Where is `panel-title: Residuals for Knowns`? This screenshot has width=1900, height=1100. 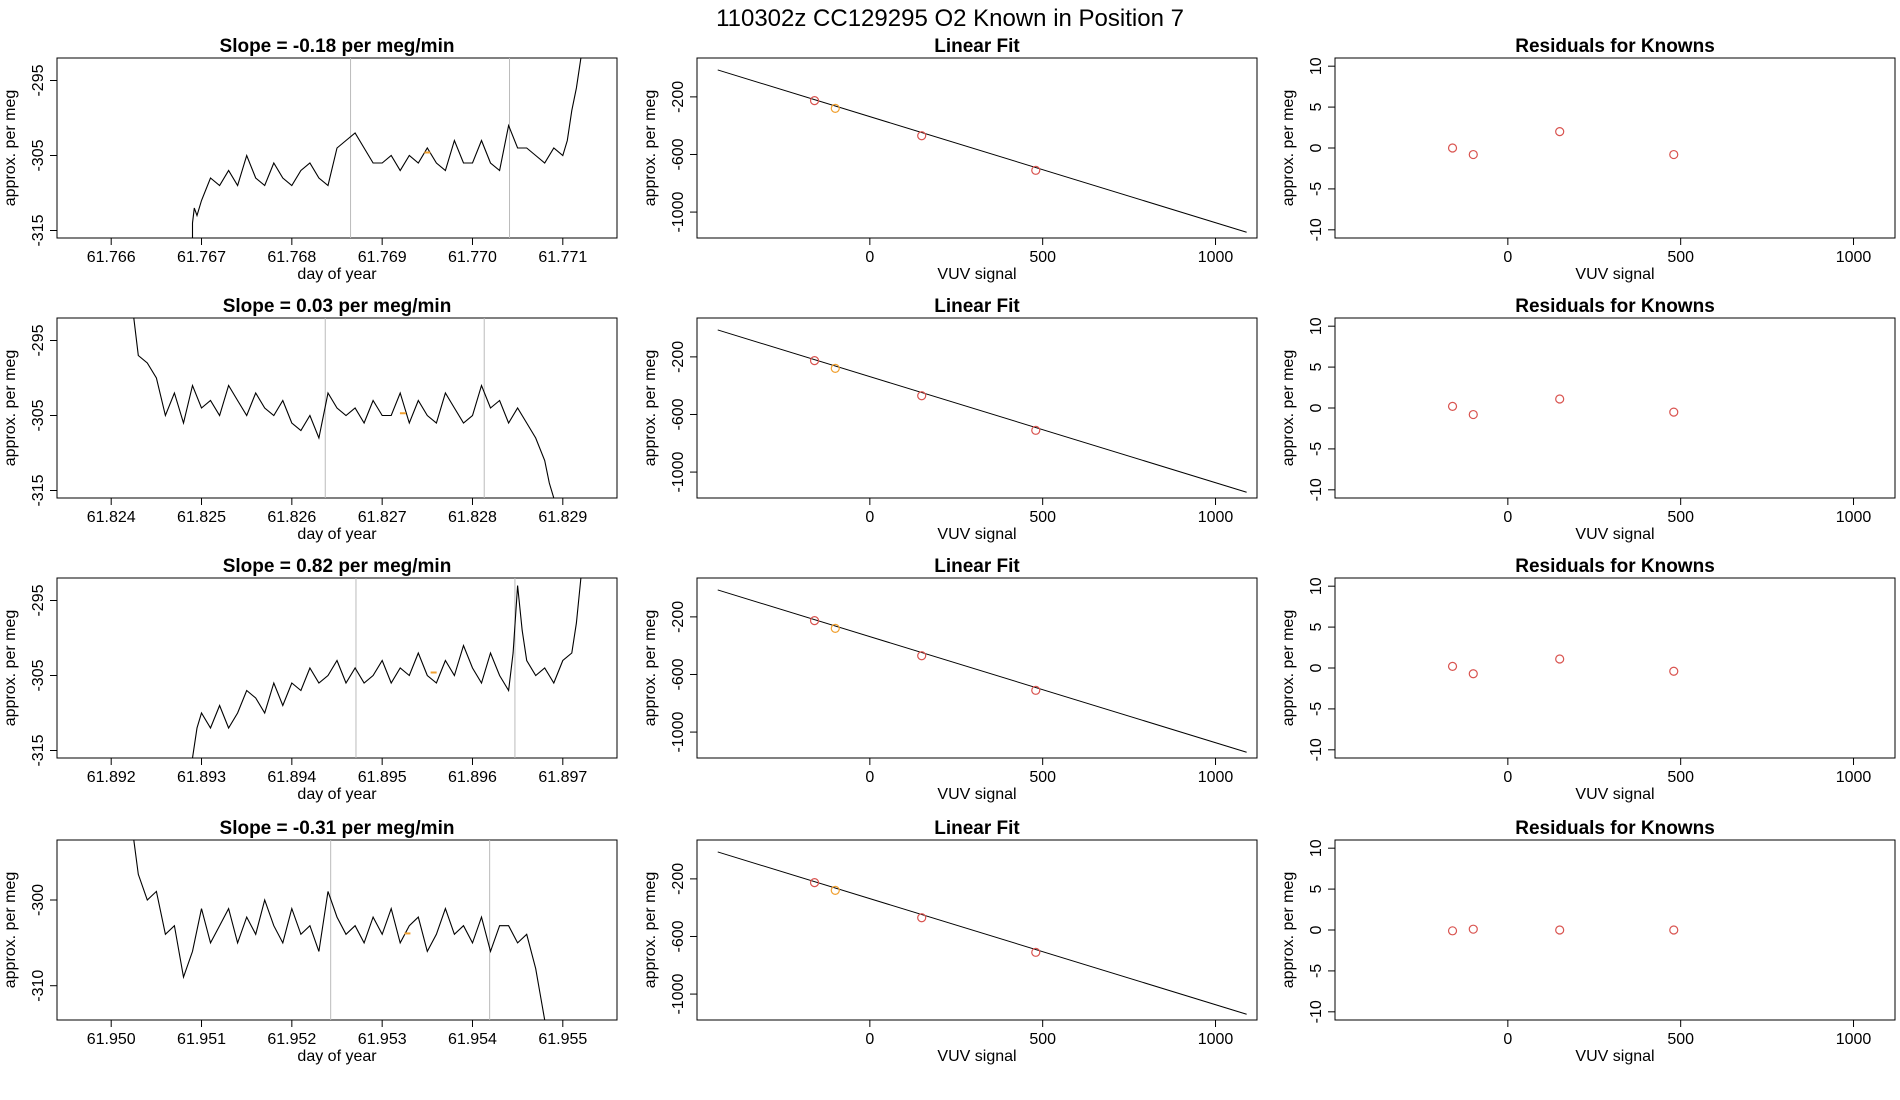
panel-title: Residuals for Knowns is located at coordinates (1615, 566).